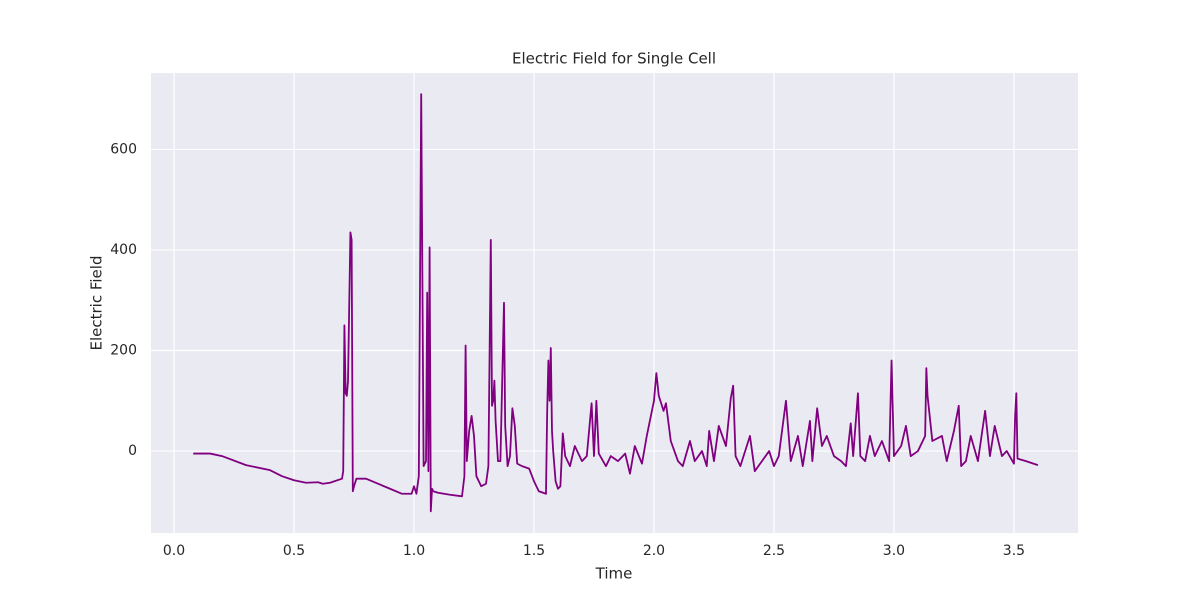  Describe the element at coordinates (97, 303) in the screenshot. I see `y-axis-label: Electric Field` at that location.